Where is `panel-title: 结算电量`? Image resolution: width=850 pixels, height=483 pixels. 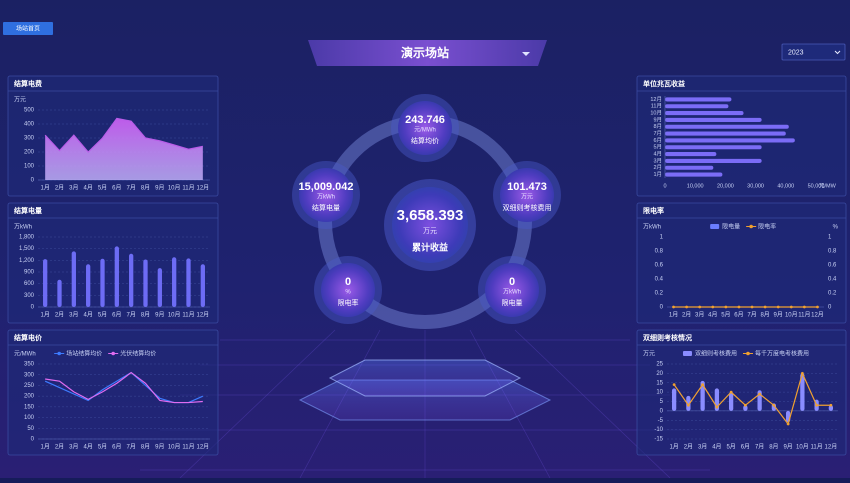 panel-title: 结算电量 is located at coordinates (27, 210).